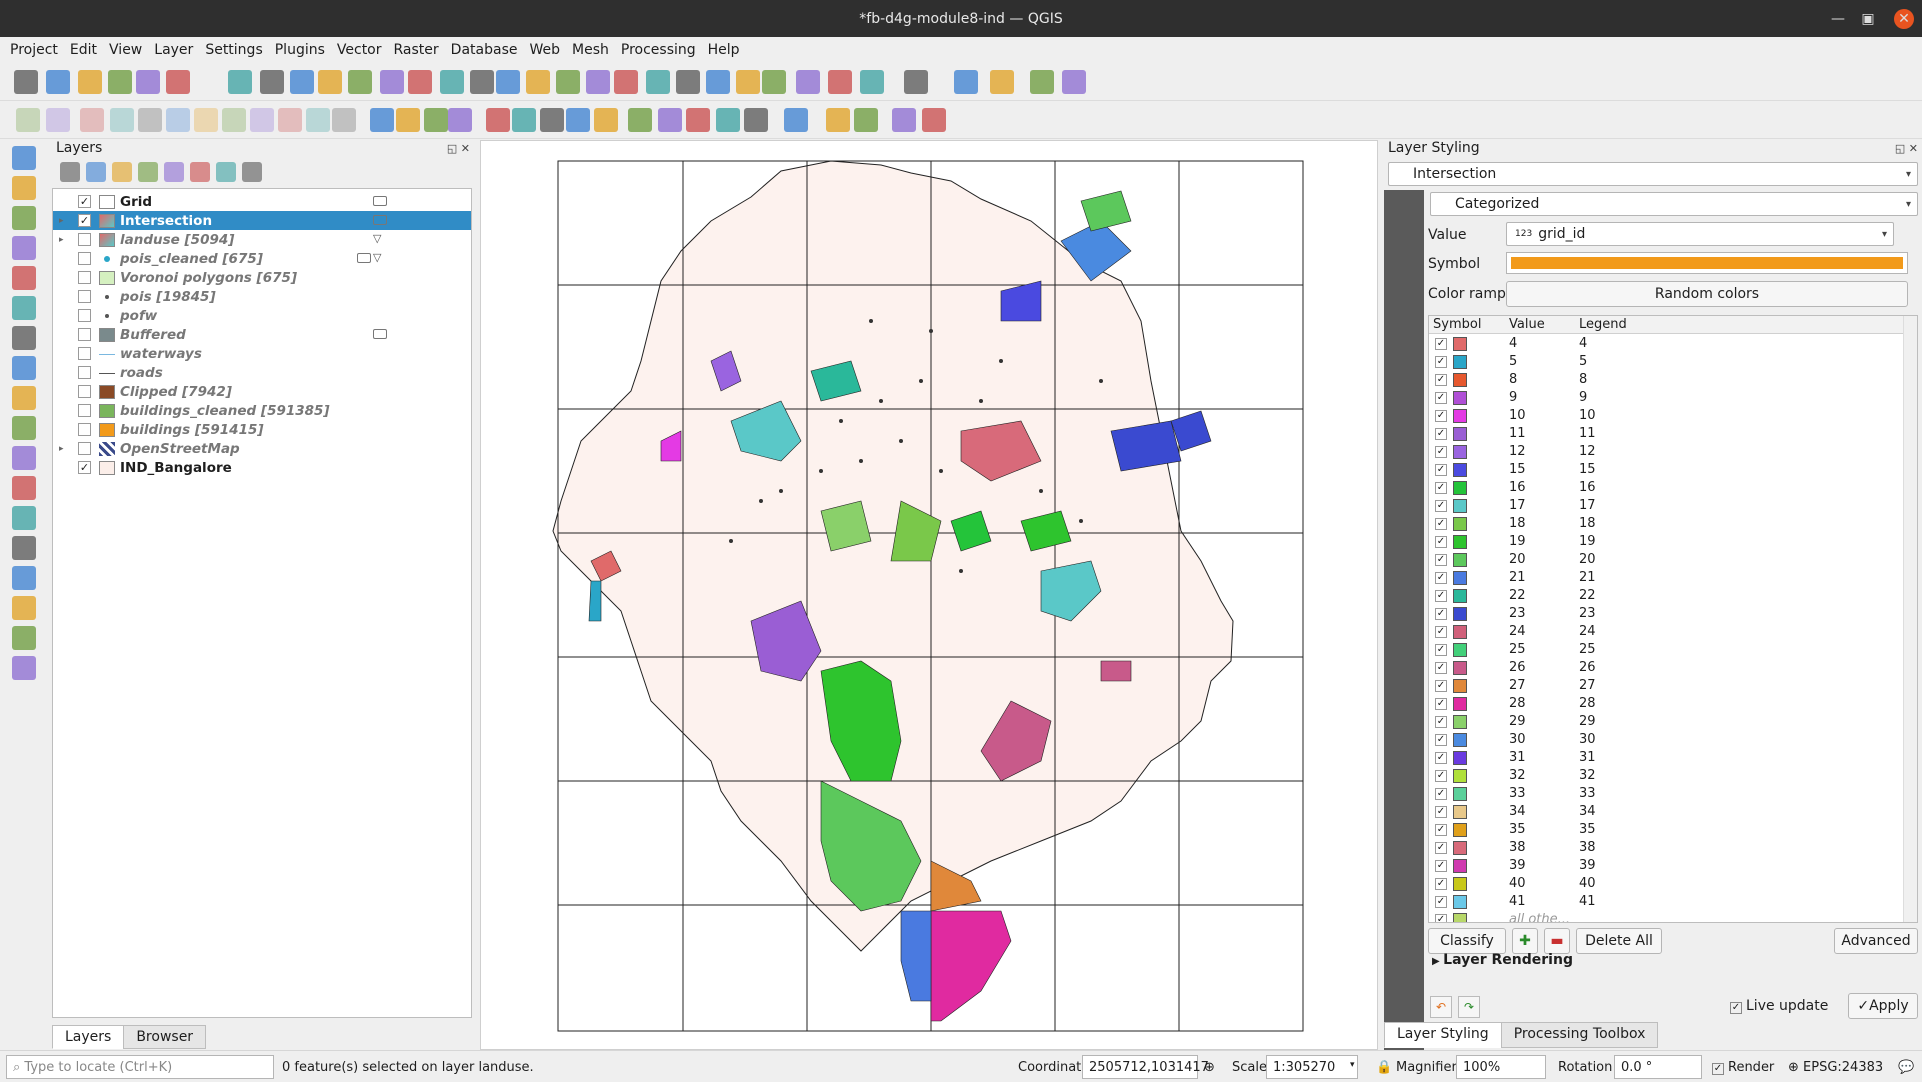 The image size is (1922, 1082). Describe the element at coordinates (262, 391) in the screenshot. I see `layer-row-clipped: Clipped [7942]` at that location.